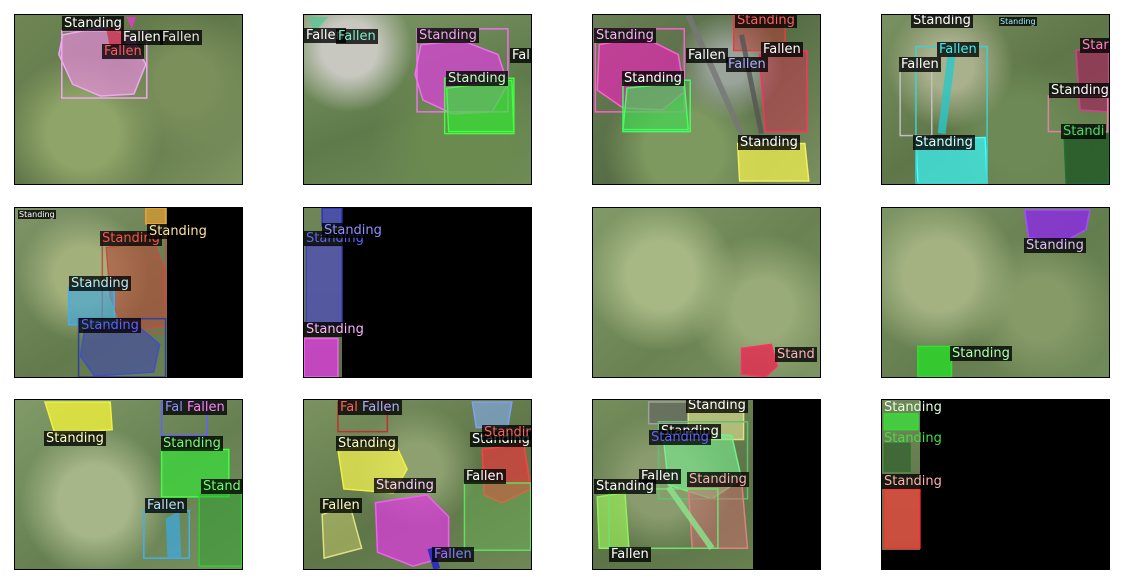  I want to click on detection-panel-r2c4: Standing Standing, so click(995, 292).